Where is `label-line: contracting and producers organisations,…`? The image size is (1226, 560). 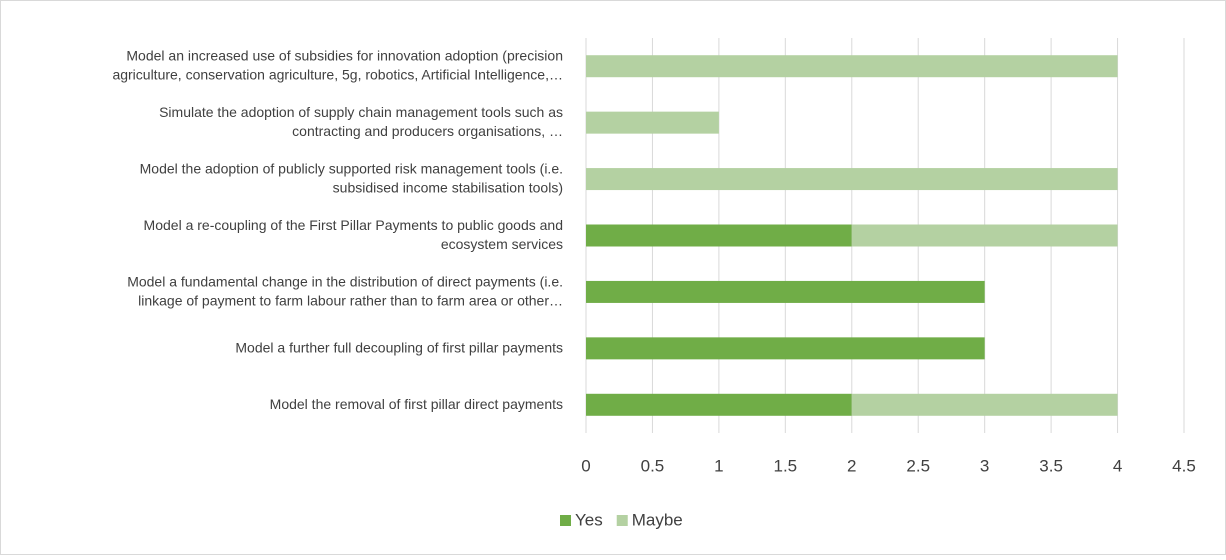 label-line: contracting and producers organisations,… is located at coordinates (427, 131).